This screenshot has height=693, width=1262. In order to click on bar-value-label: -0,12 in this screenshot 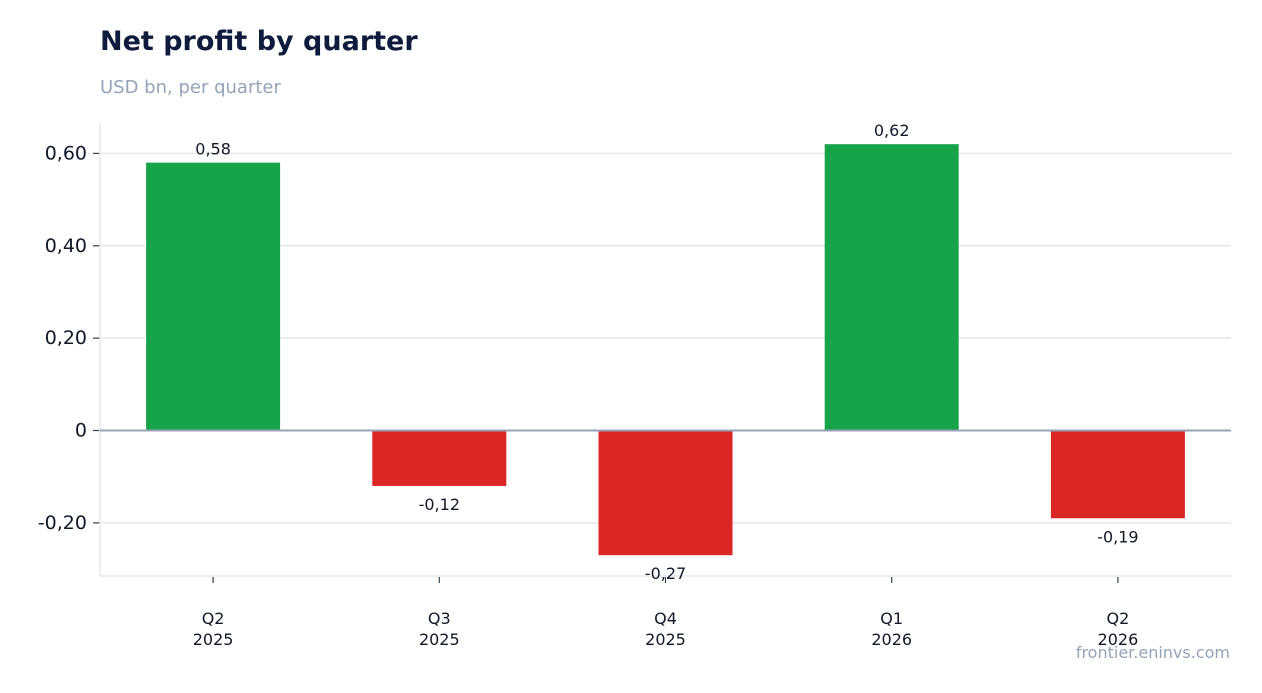, I will do `click(439, 504)`.